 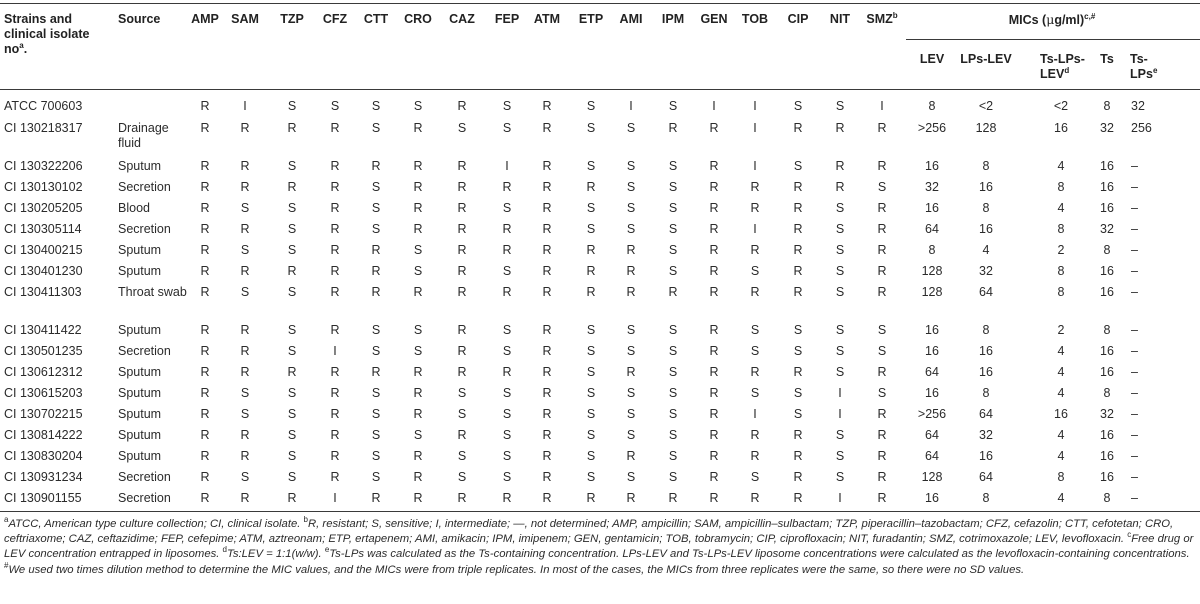 I want to click on row-source: Sputum, so click(x=140, y=250).